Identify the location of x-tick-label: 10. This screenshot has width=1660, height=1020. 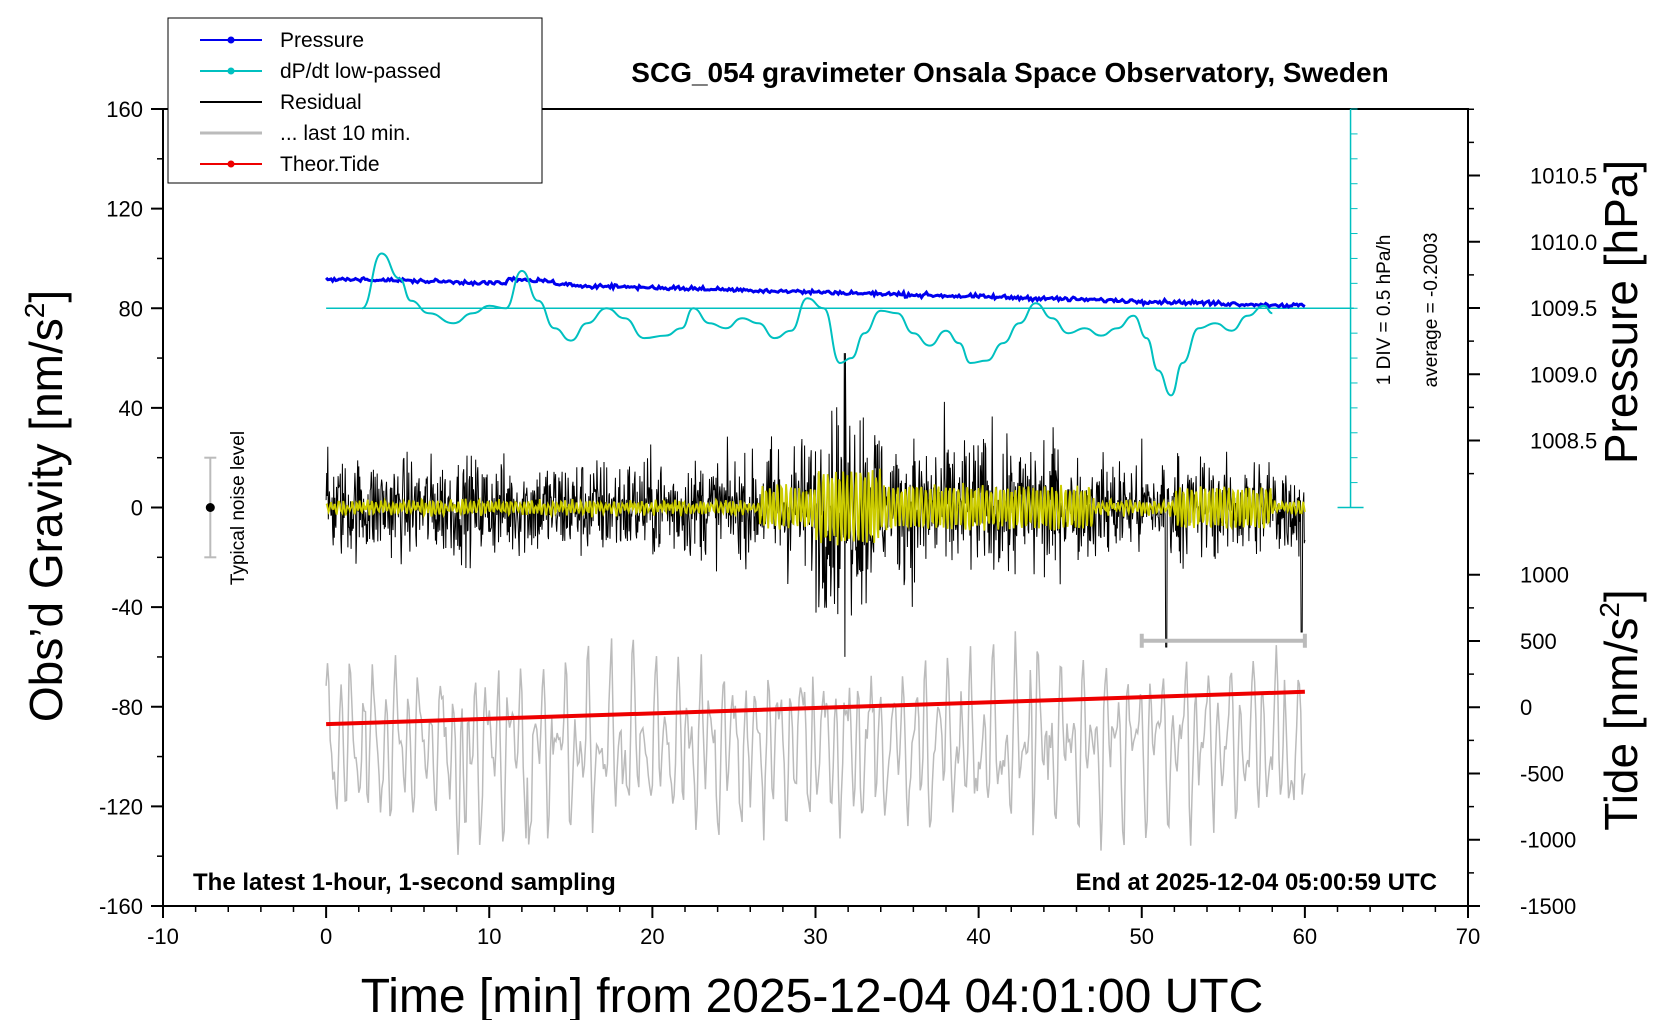
(489, 936).